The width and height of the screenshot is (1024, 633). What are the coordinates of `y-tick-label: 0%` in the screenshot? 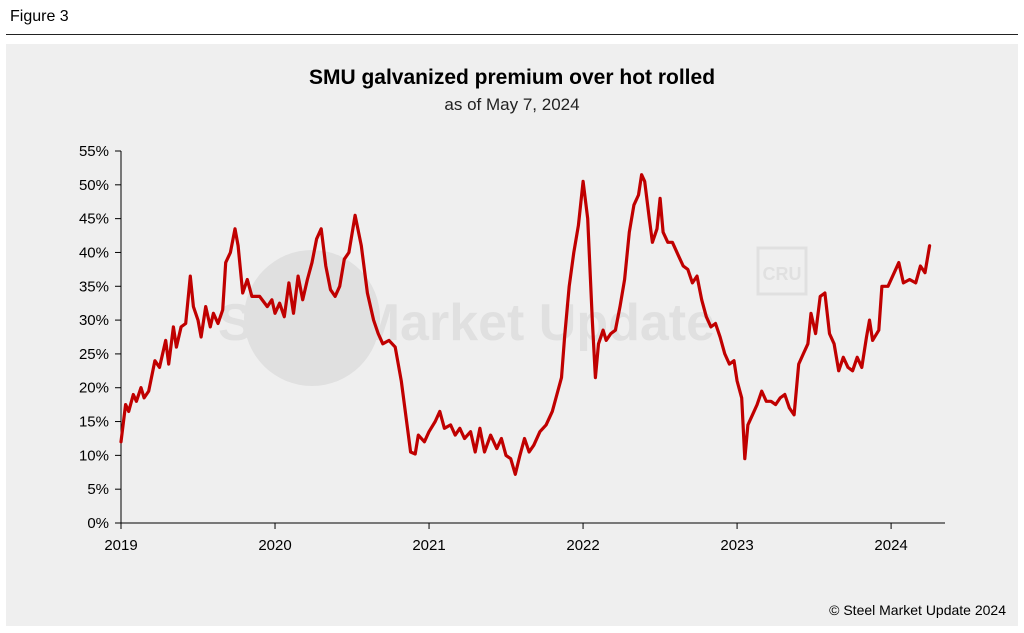 It's located at (98, 523).